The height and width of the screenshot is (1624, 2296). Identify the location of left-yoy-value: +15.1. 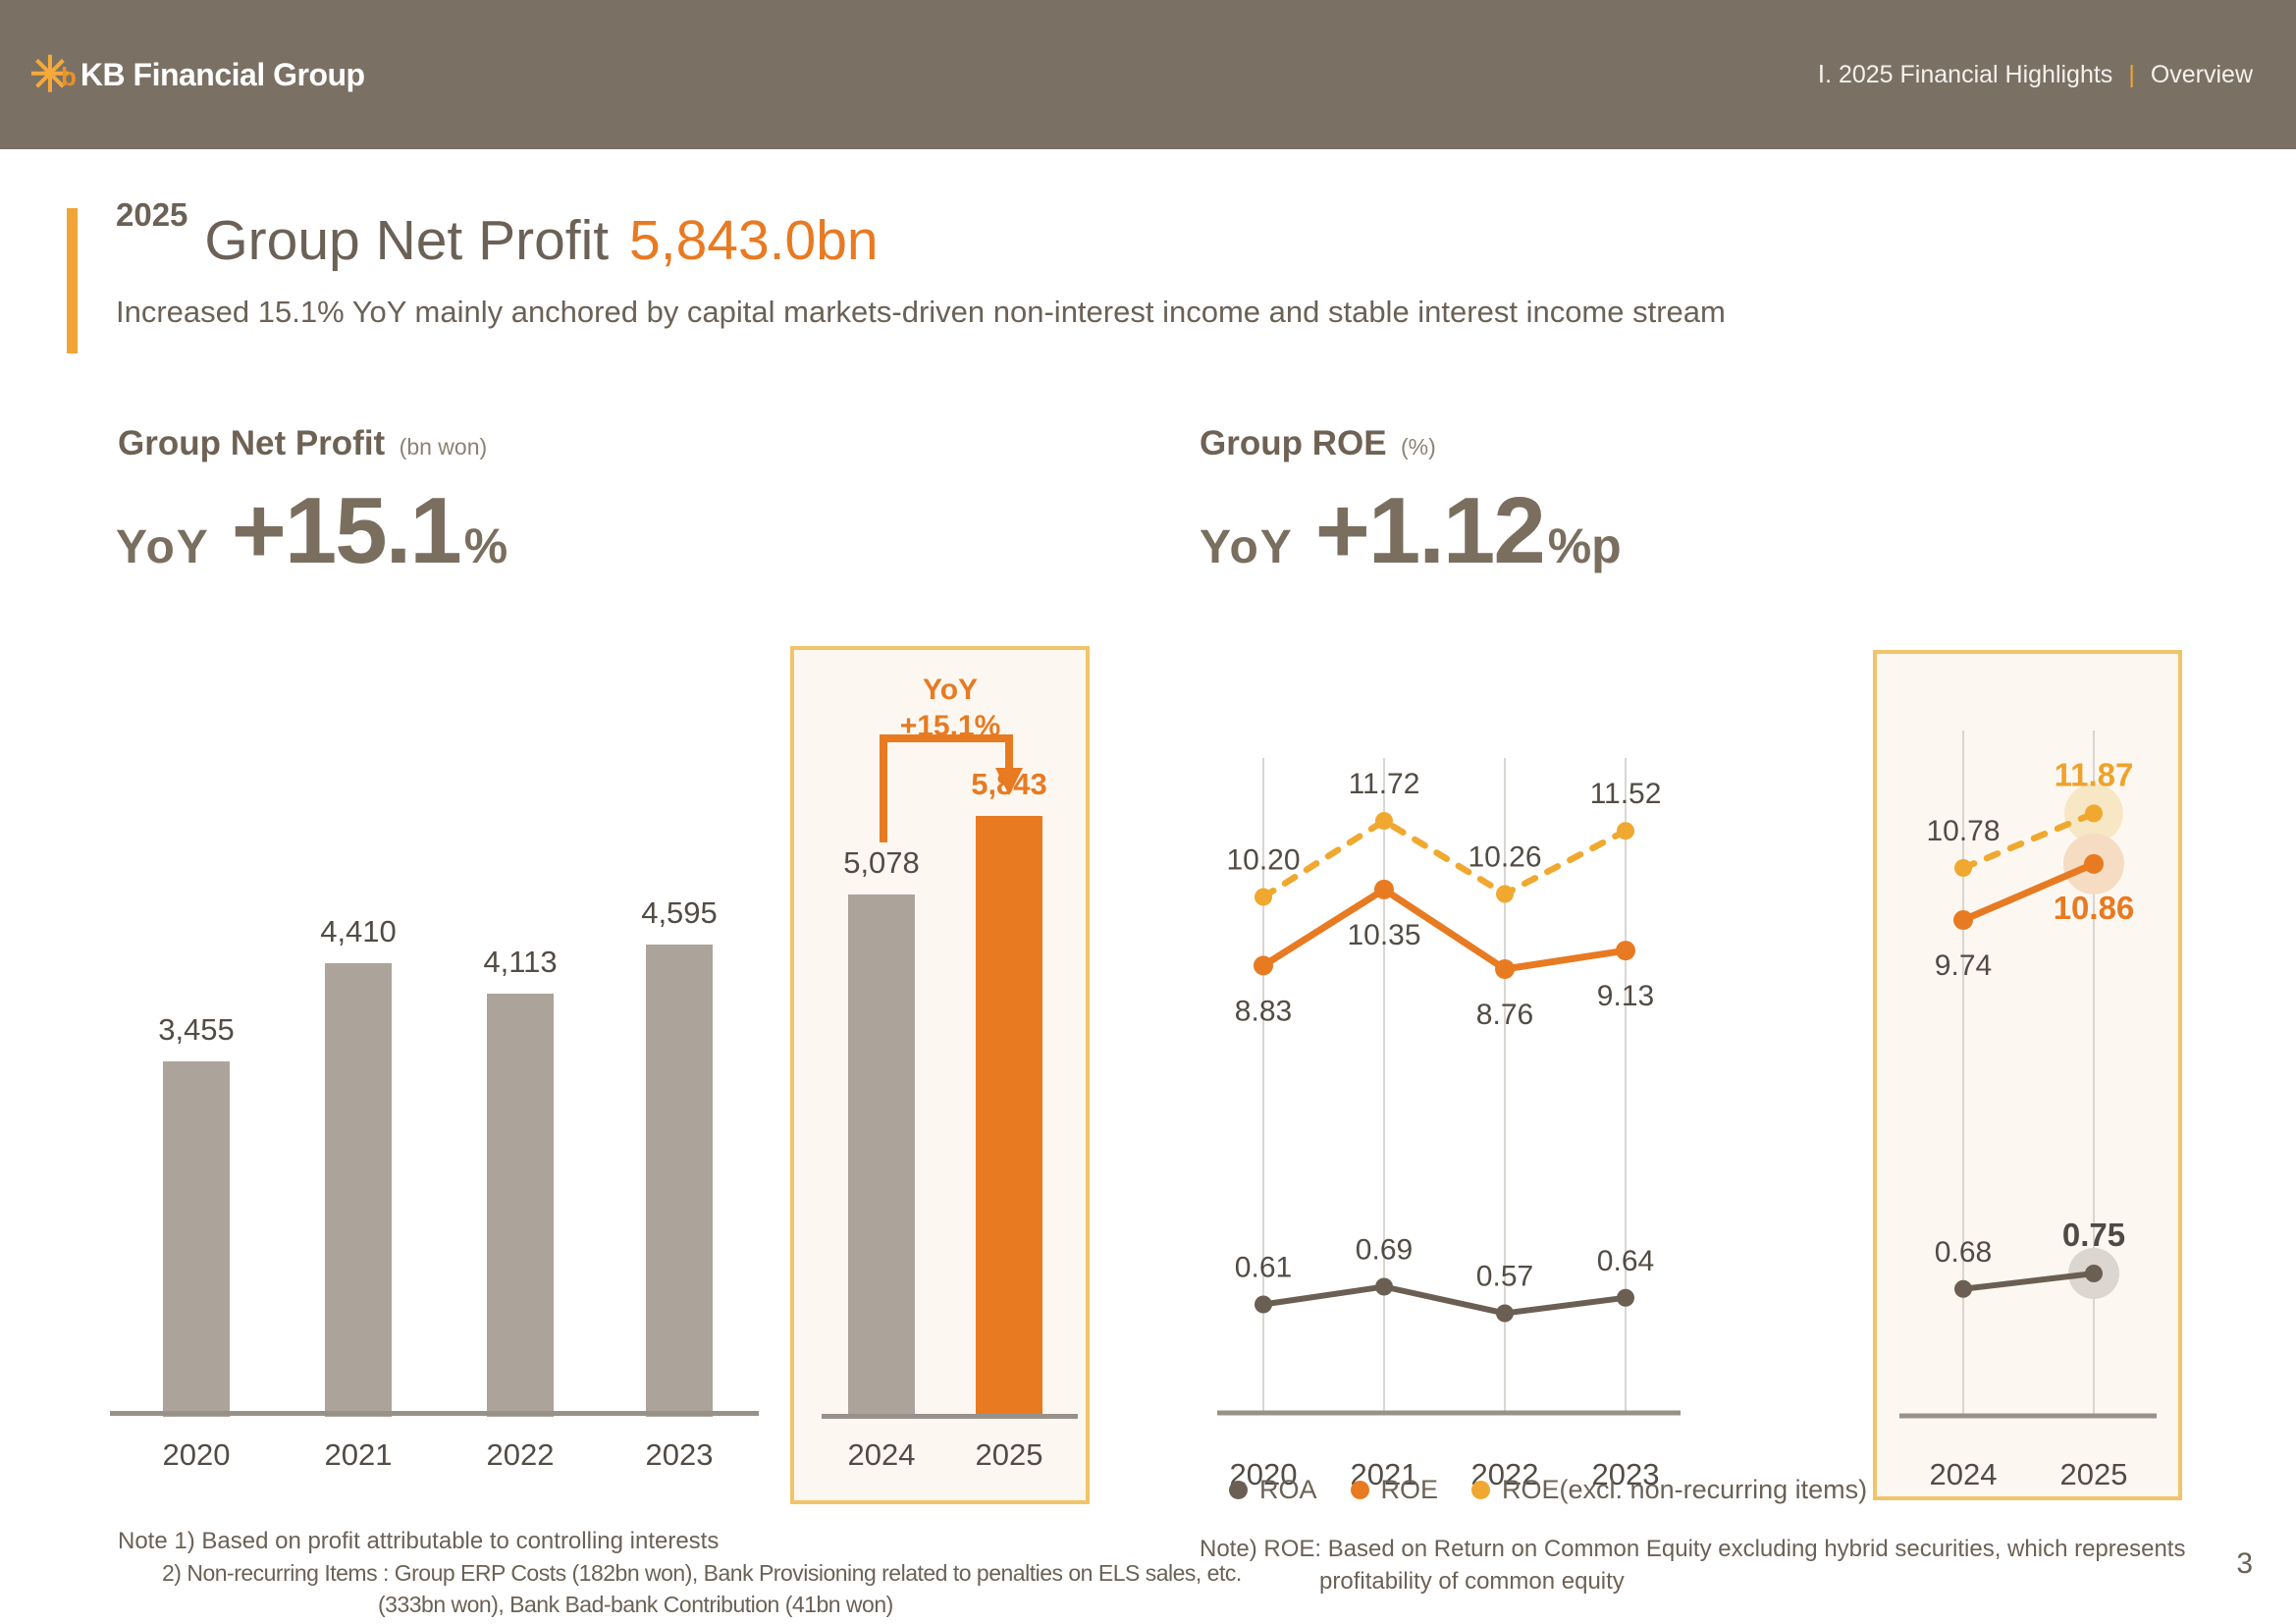
(346, 530).